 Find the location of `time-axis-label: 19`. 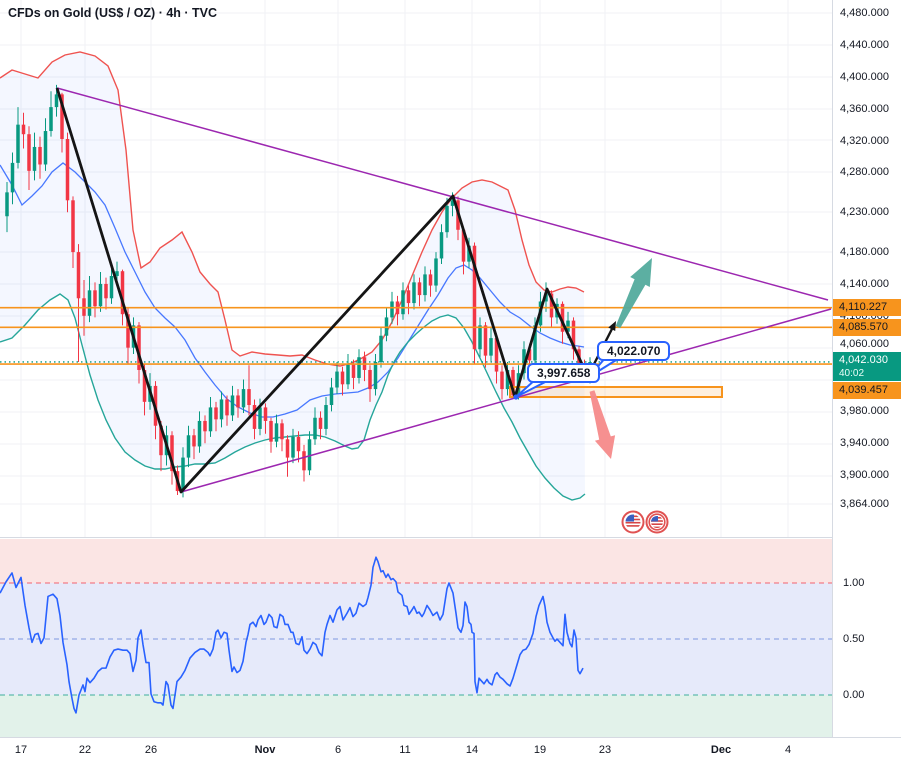

time-axis-label: 19 is located at coordinates (540, 750).